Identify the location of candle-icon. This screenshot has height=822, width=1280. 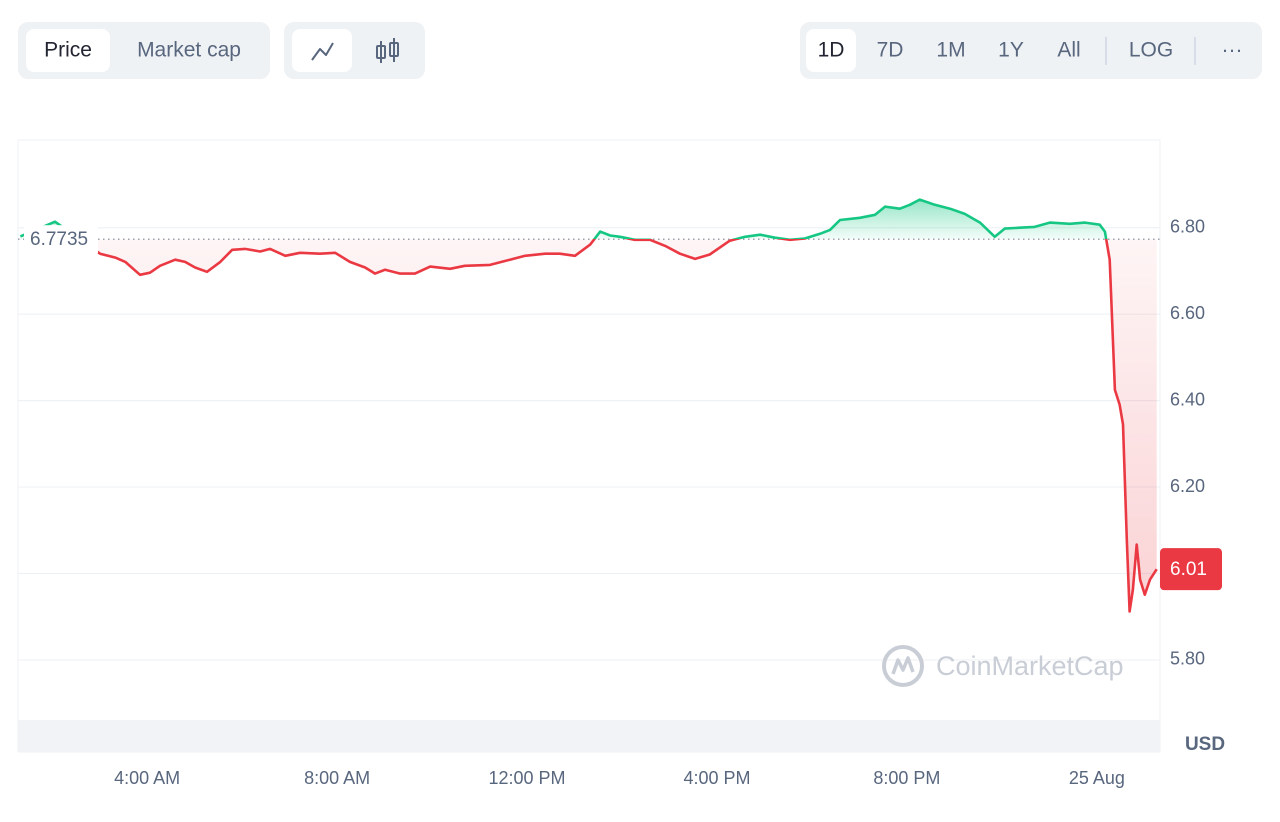
(387, 50).